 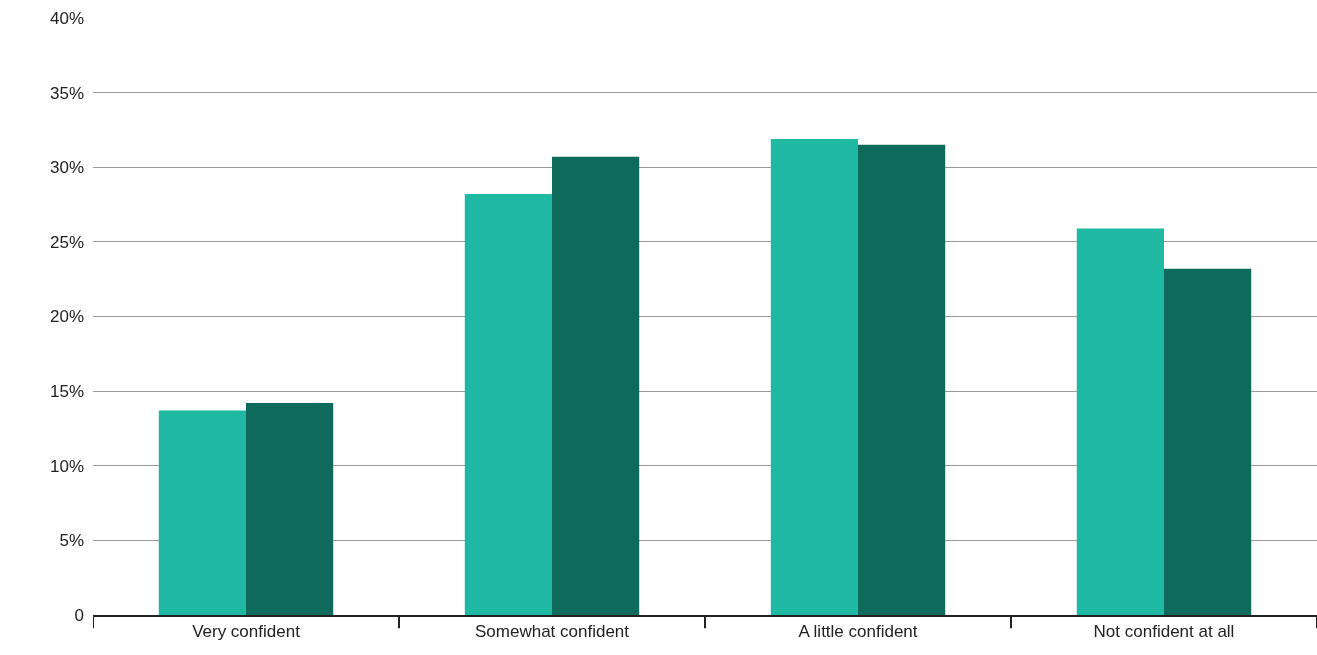 What do you see at coordinates (66, 392) in the screenshot?
I see `y-tick-label: 15%` at bounding box center [66, 392].